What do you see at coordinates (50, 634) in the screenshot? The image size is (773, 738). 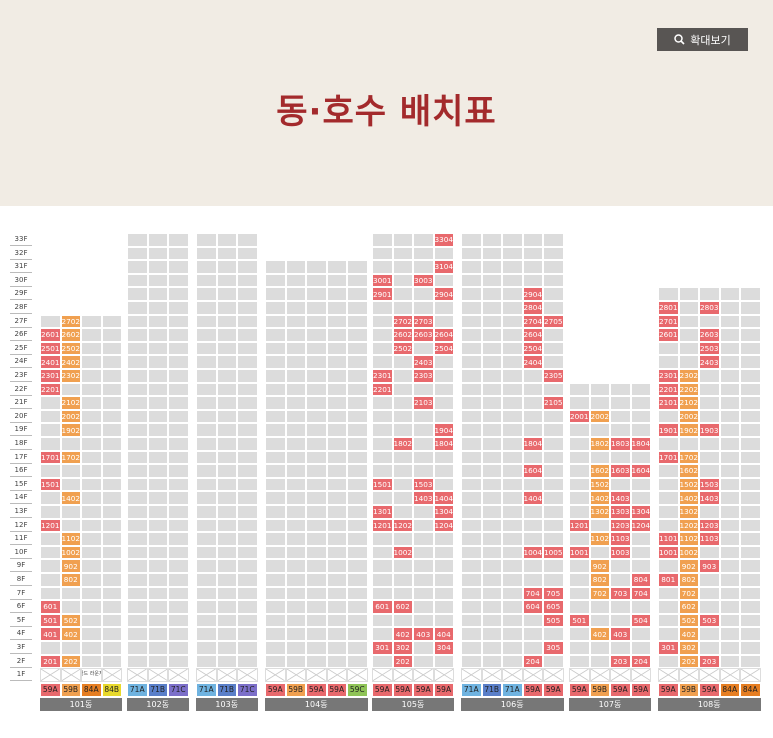 I see `unit-cell: 401` at bounding box center [50, 634].